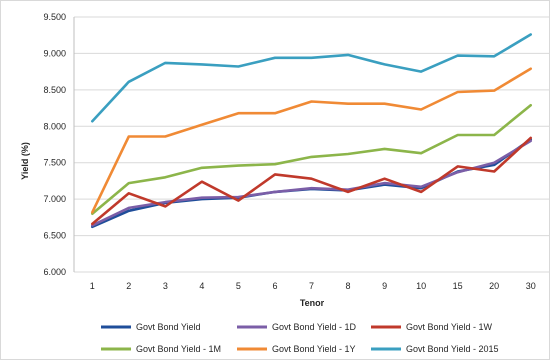 The image size is (550, 360). Describe the element at coordinates (312, 303) in the screenshot. I see `x-axis-title: Tenor` at that location.